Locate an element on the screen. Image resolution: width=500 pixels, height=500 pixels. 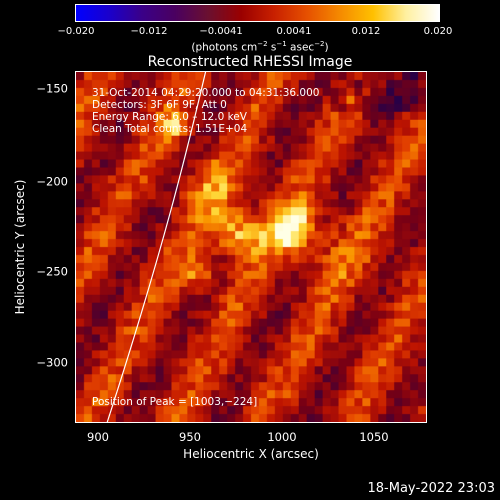
colorbar-tick: 0.0041 is located at coordinates (294, 31).